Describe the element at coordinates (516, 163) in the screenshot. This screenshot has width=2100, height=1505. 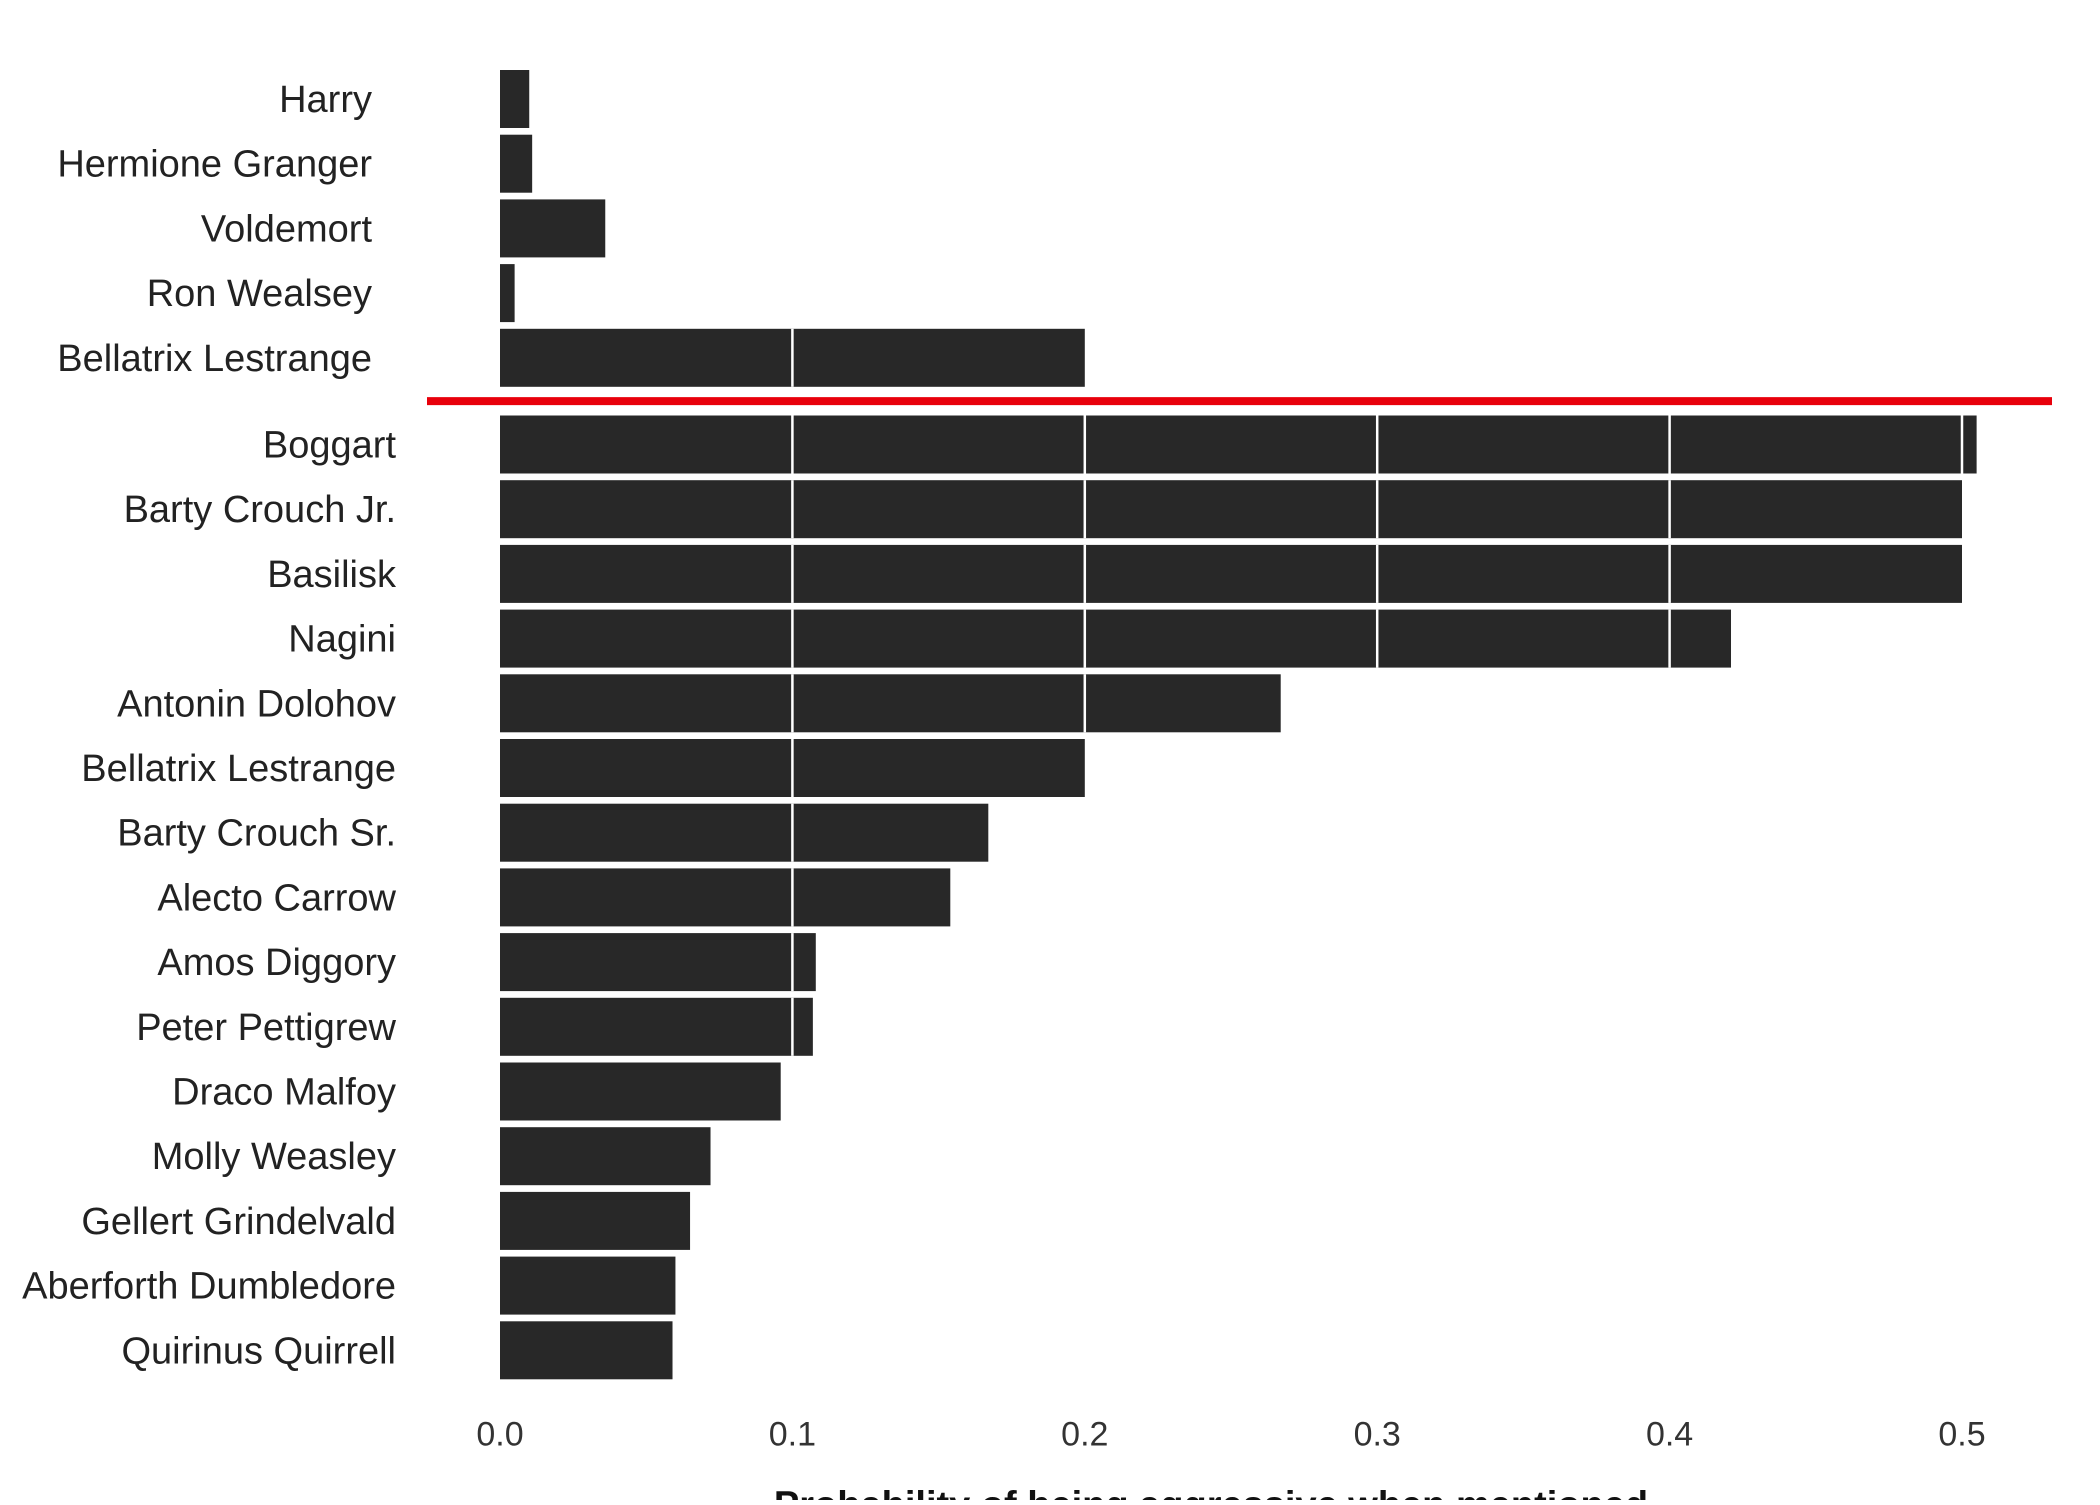
I see `bar-reference-hermione-granger` at that location.